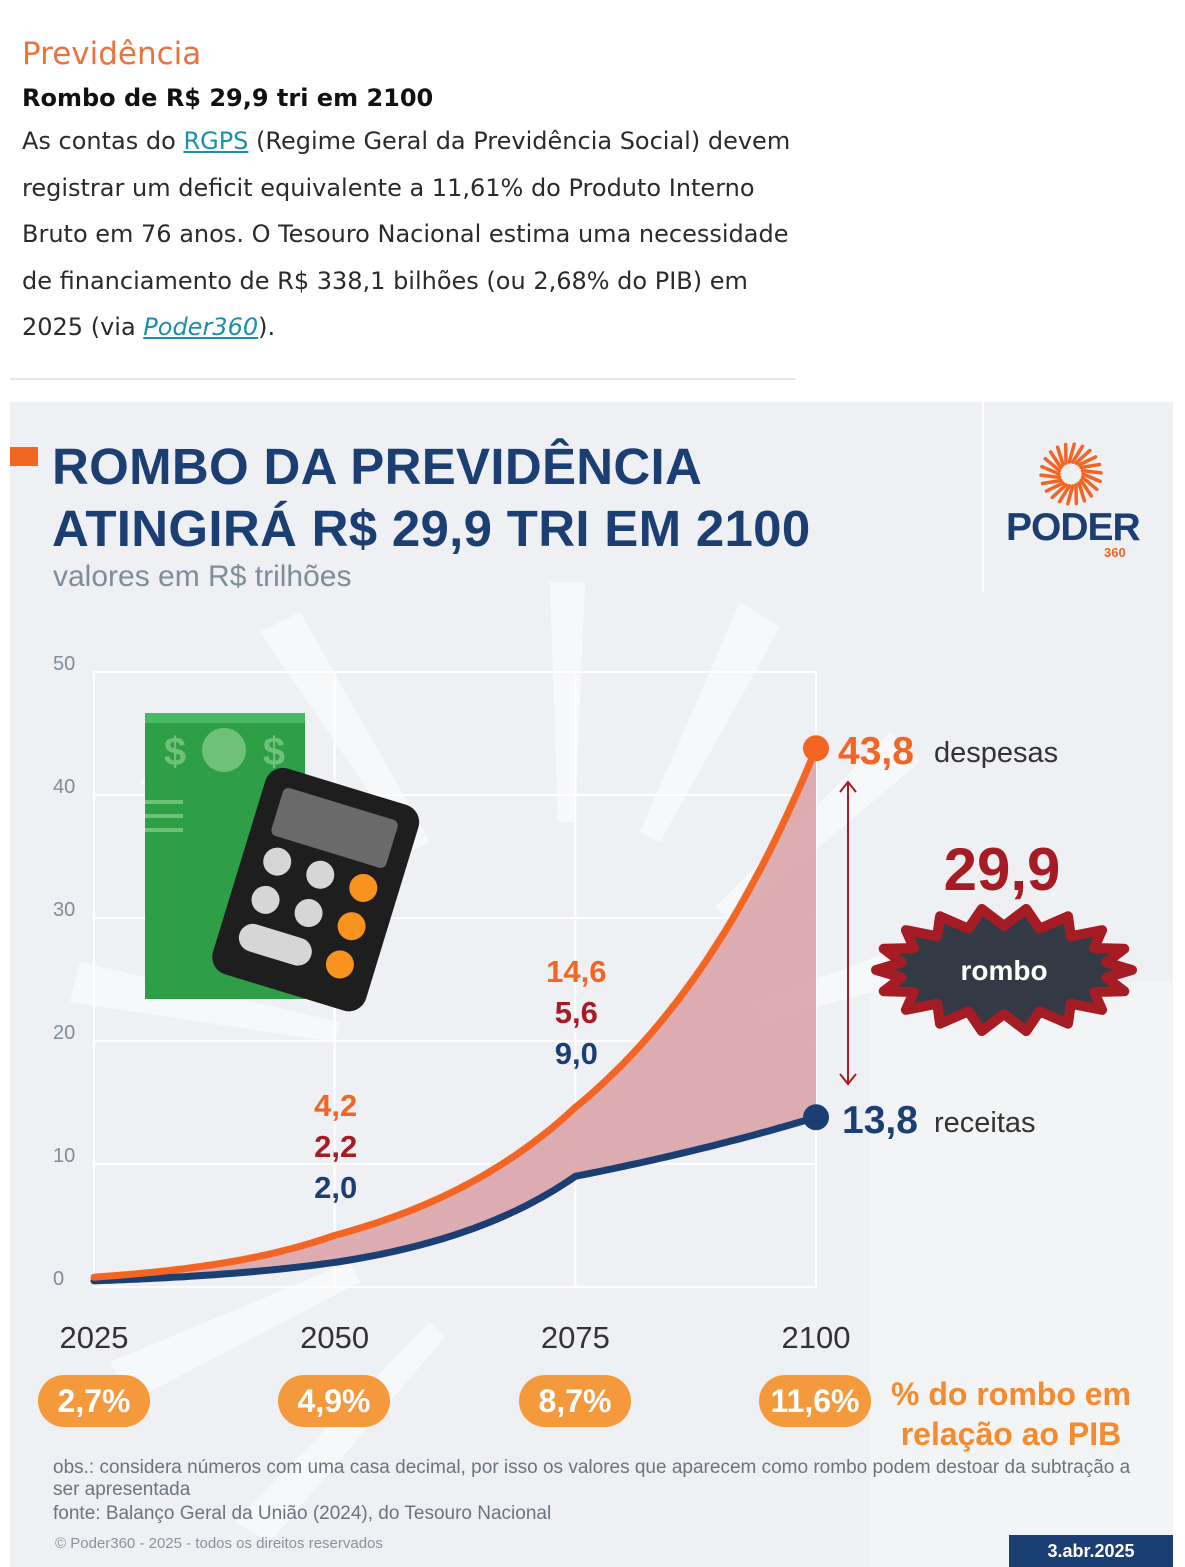 This screenshot has width=1185, height=1567. Describe the element at coordinates (58, 1279) in the screenshot. I see `y-tick-label: 0` at that location.